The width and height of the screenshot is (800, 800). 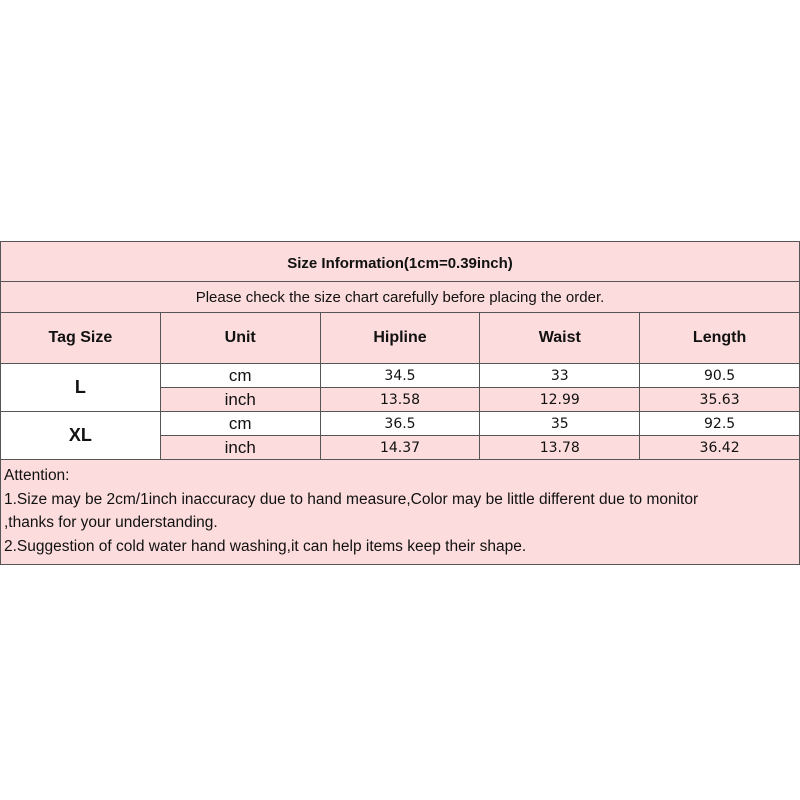 I want to click on hipline-cell: 36.5, so click(x=400, y=423).